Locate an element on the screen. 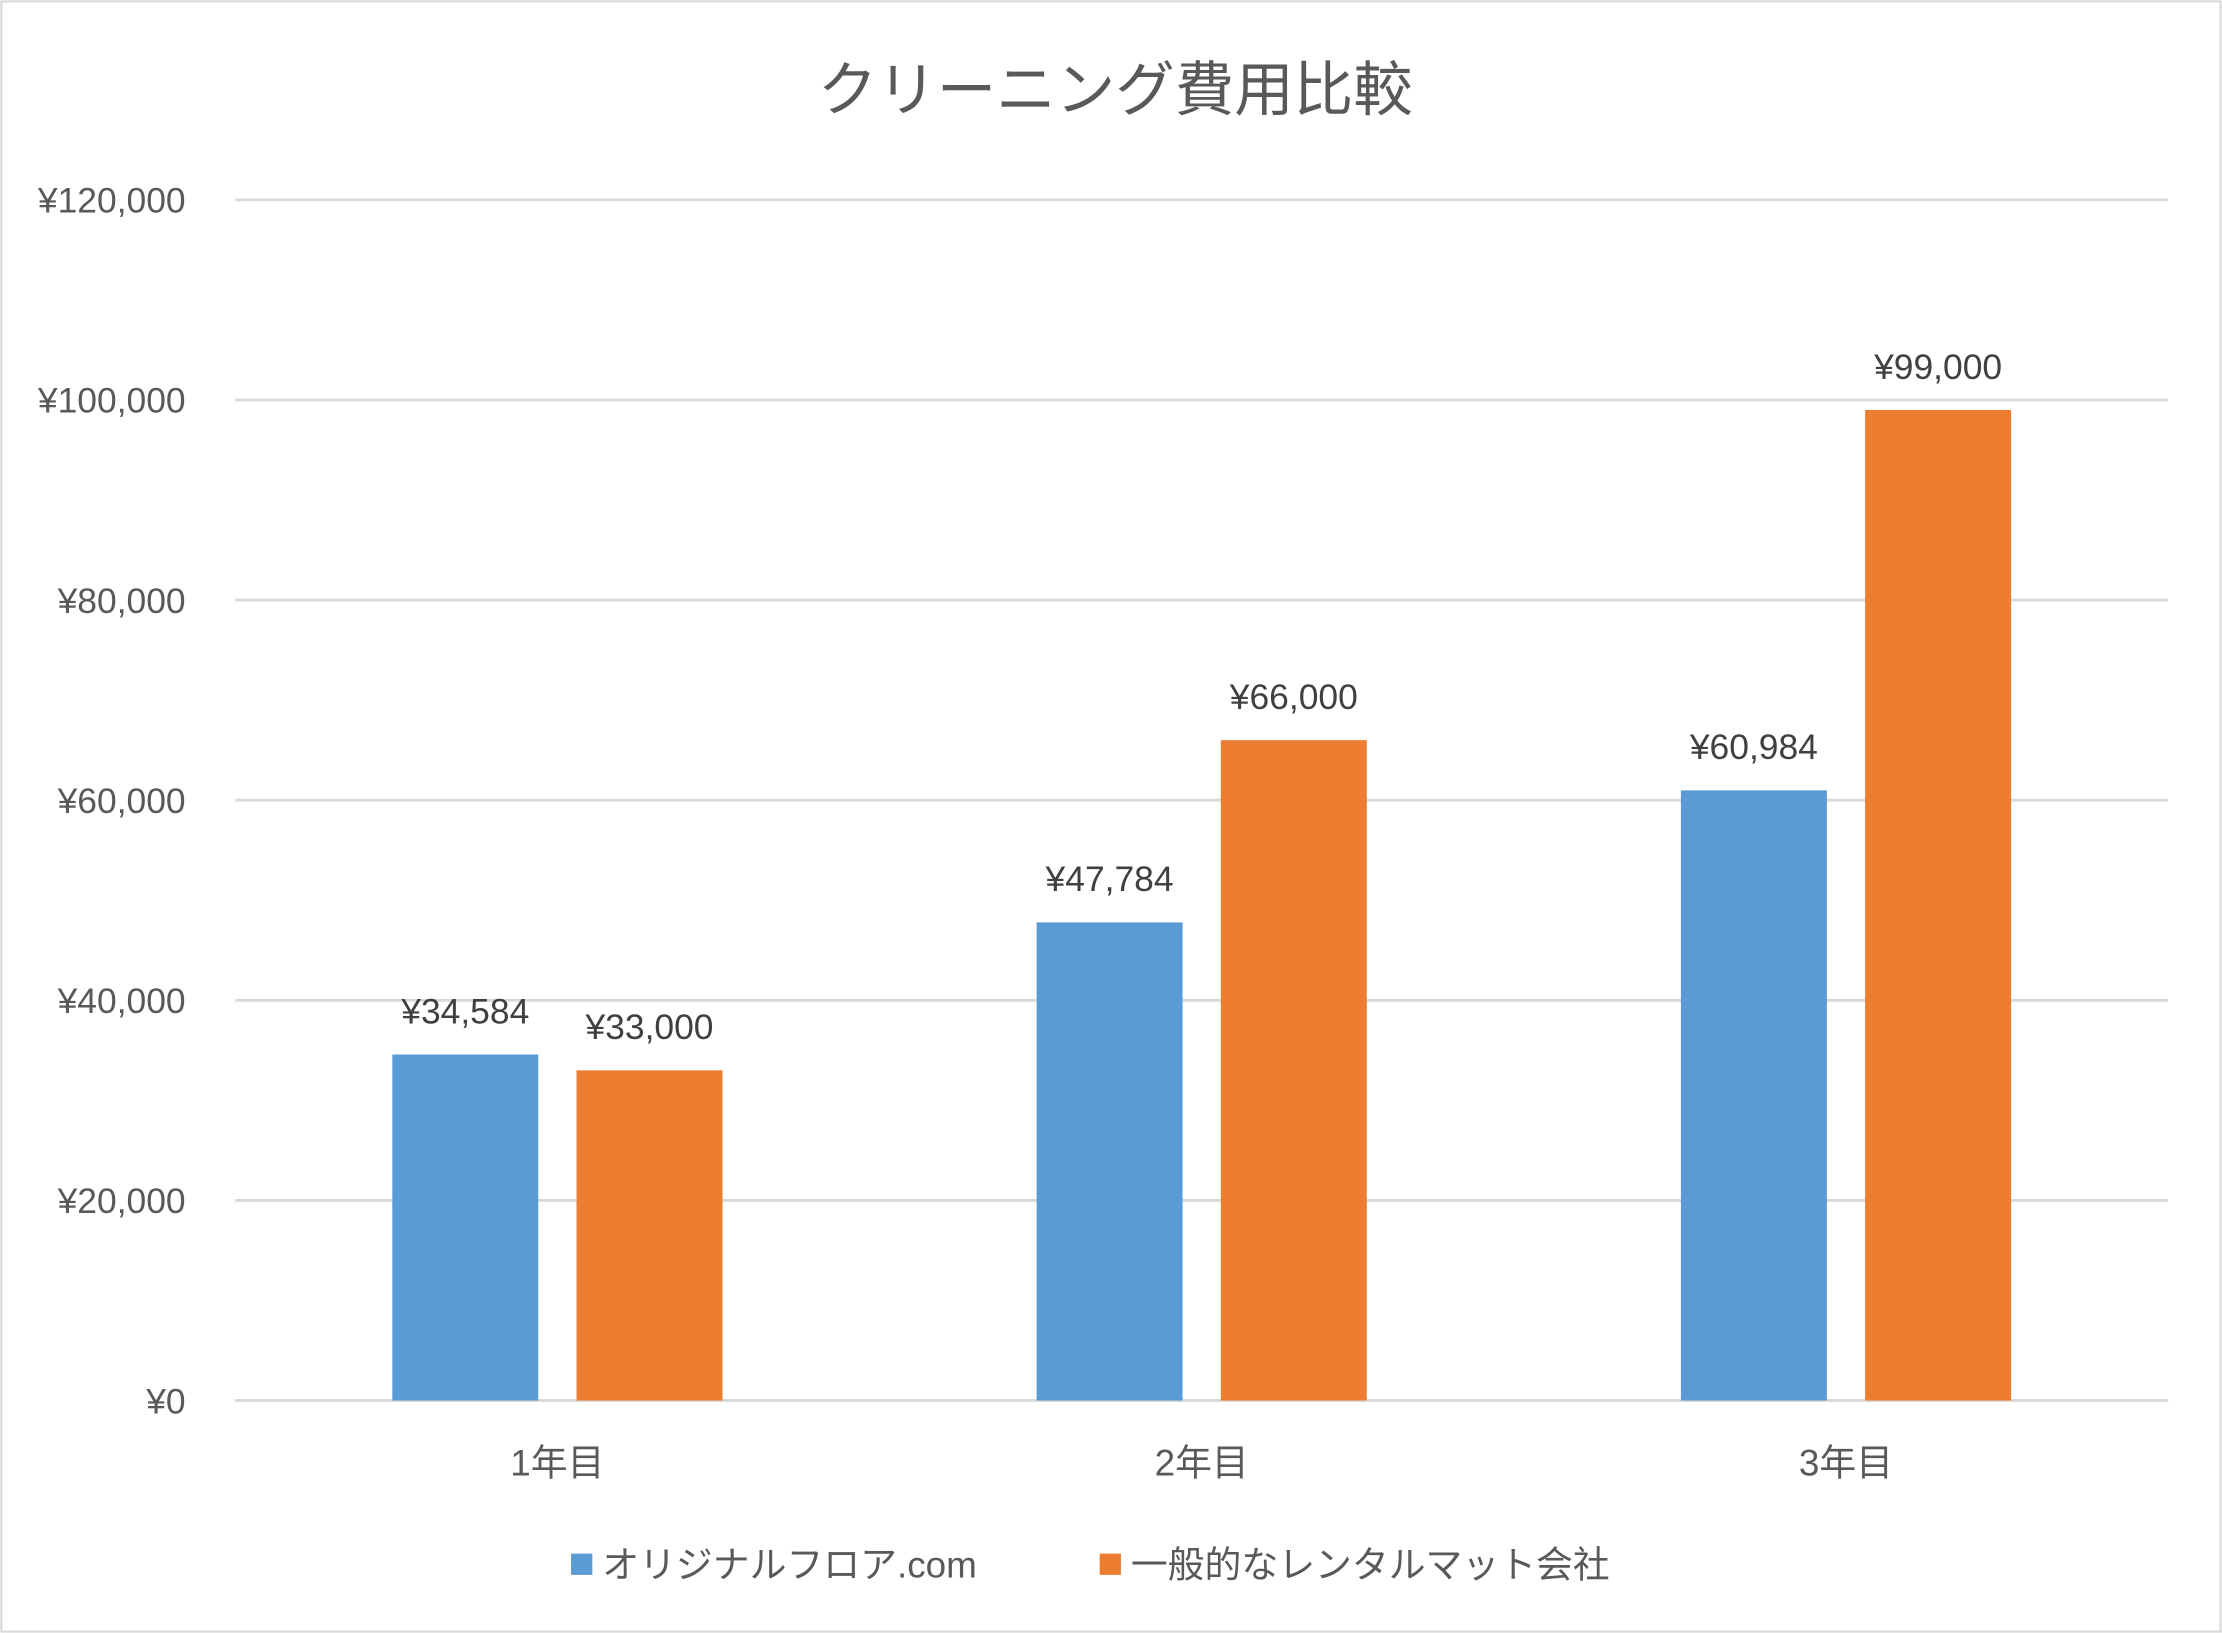 The width and height of the screenshot is (2222, 1633). legend-label: オリジナルフロア.com is located at coordinates (789, 1565).